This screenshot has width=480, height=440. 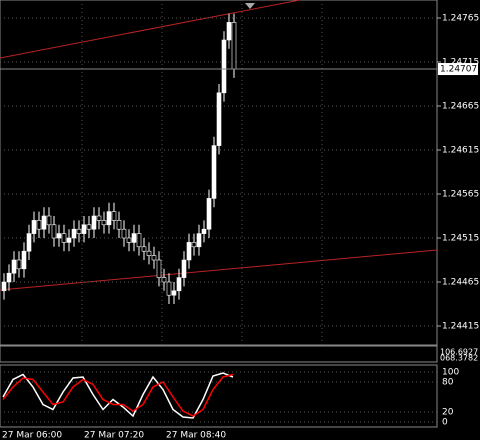 What do you see at coordinates (460, 107) in the screenshot?
I see `y-tick-label: 1.24665` at bounding box center [460, 107].